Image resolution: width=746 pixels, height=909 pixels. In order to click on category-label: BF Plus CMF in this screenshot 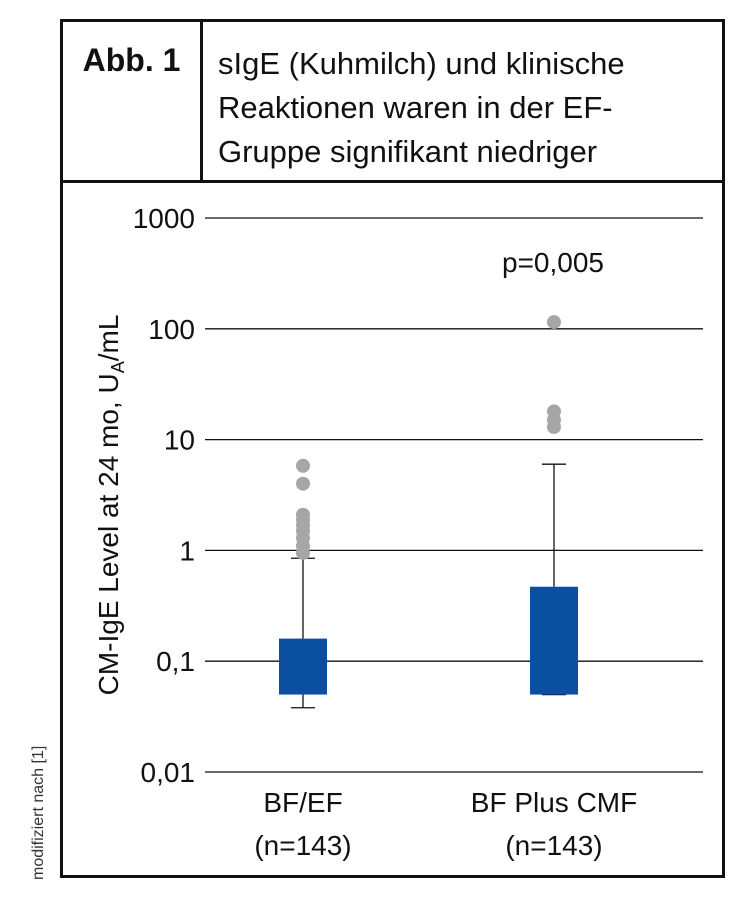, I will do `click(554, 802)`.